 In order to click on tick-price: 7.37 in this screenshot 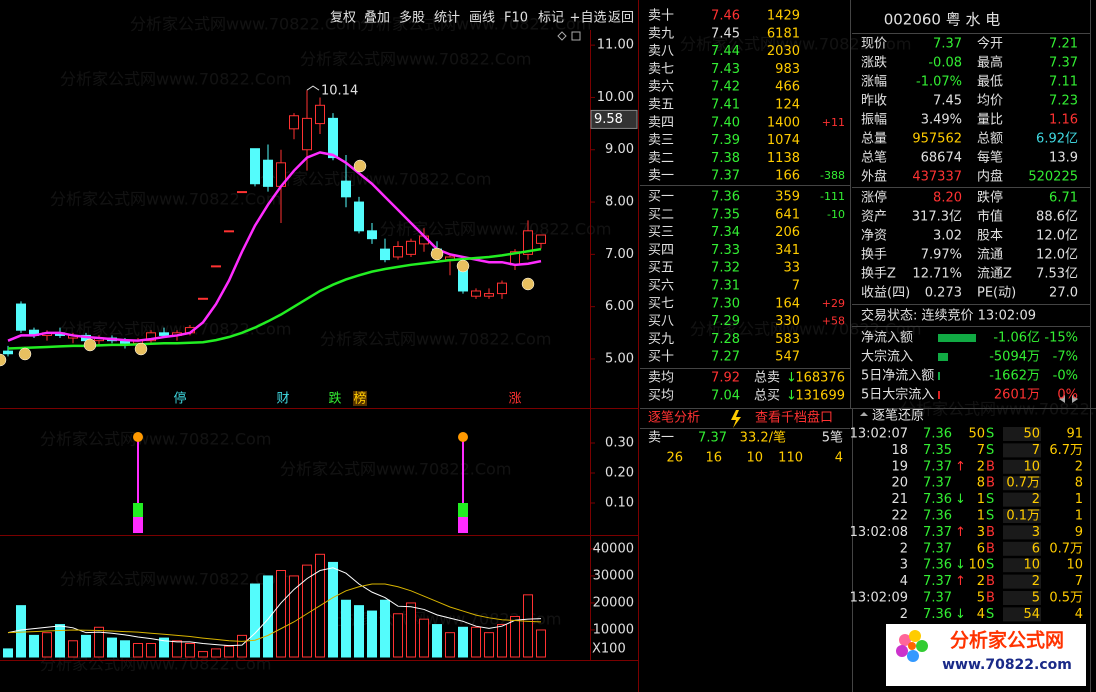, I will do `click(937, 532)`.